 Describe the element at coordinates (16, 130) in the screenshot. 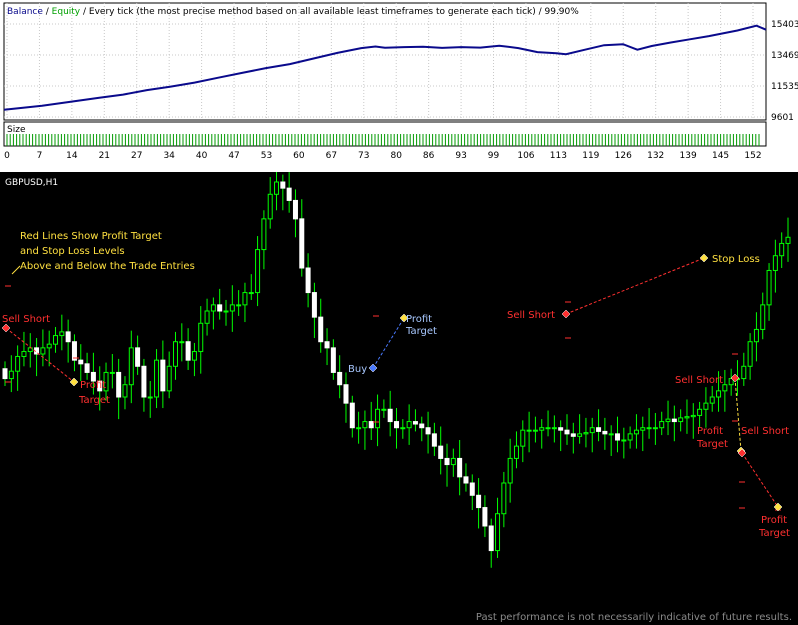

I see `size-label: Size` at that location.